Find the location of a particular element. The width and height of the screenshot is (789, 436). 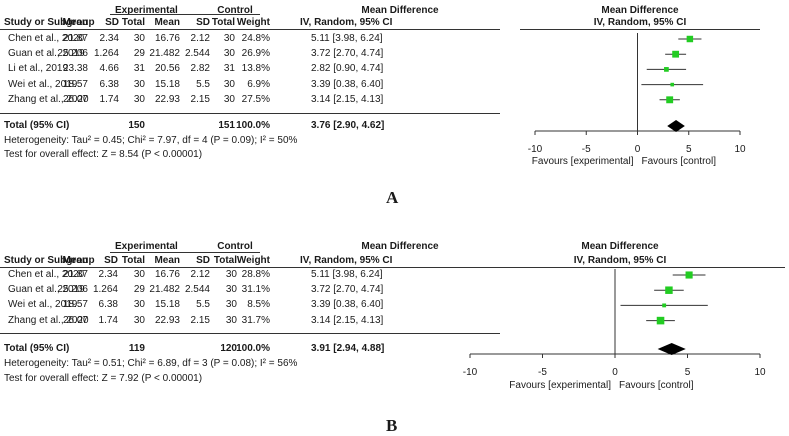

panel-label: A is located at coordinates (392, 197).